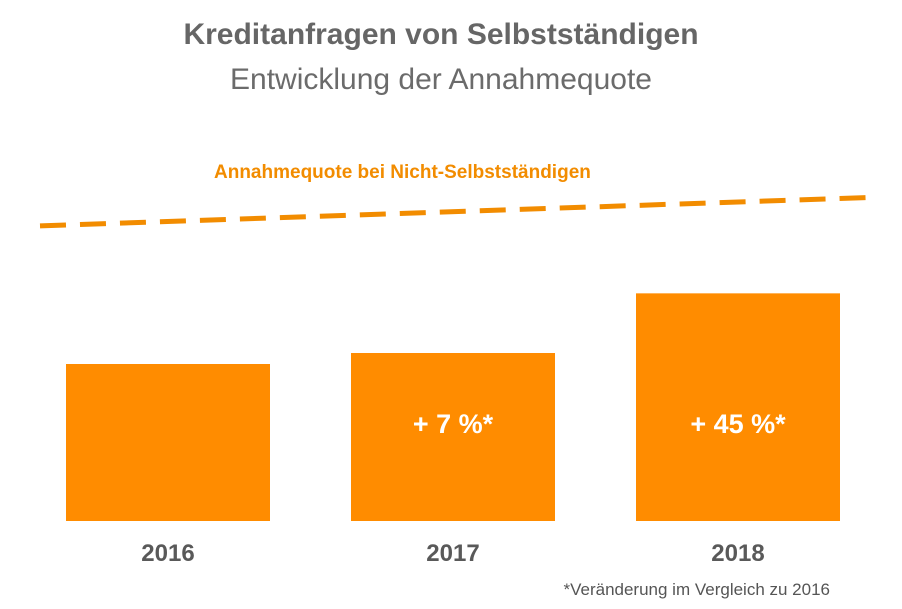 This screenshot has width=902, height=609. I want to click on bar-2017, so click(453, 437).